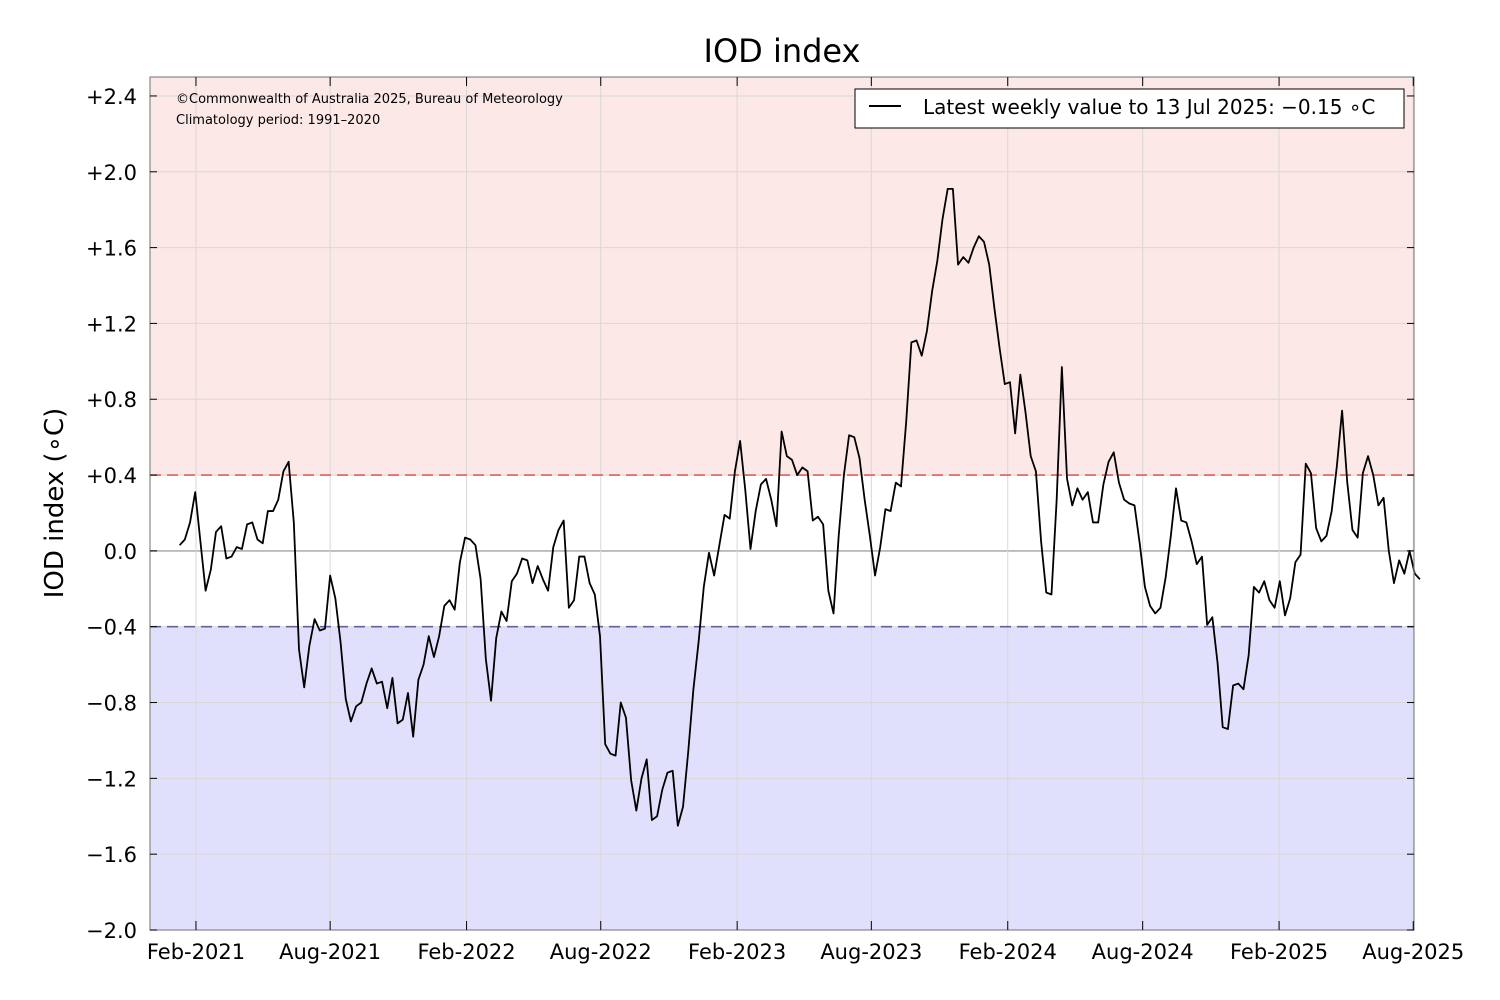 The image size is (1500, 1000). Describe the element at coordinates (111, 931) in the screenshot. I see `y-tick-label: −2.0` at that location.